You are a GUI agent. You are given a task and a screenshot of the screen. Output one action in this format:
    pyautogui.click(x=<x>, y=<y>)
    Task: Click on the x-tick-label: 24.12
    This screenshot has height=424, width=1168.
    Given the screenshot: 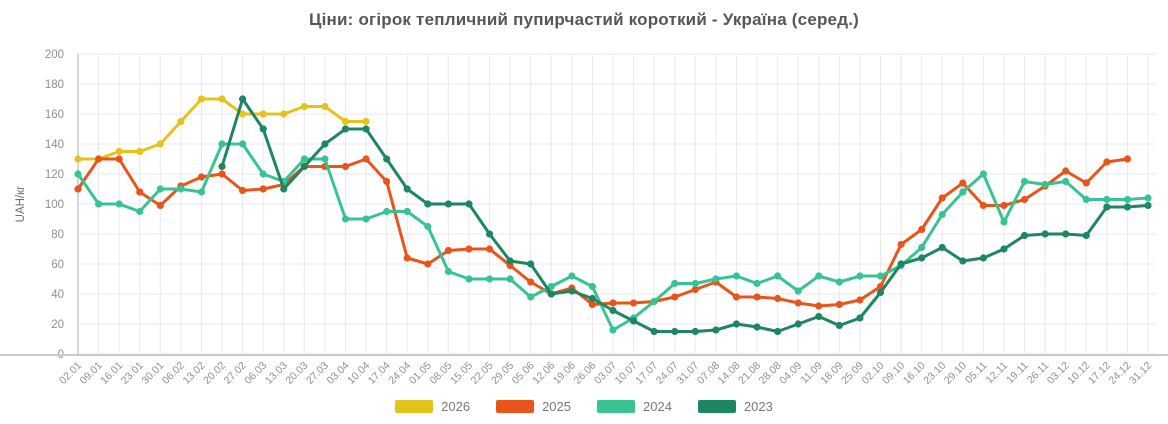 What is the action you would take?
    pyautogui.click(x=1119, y=373)
    